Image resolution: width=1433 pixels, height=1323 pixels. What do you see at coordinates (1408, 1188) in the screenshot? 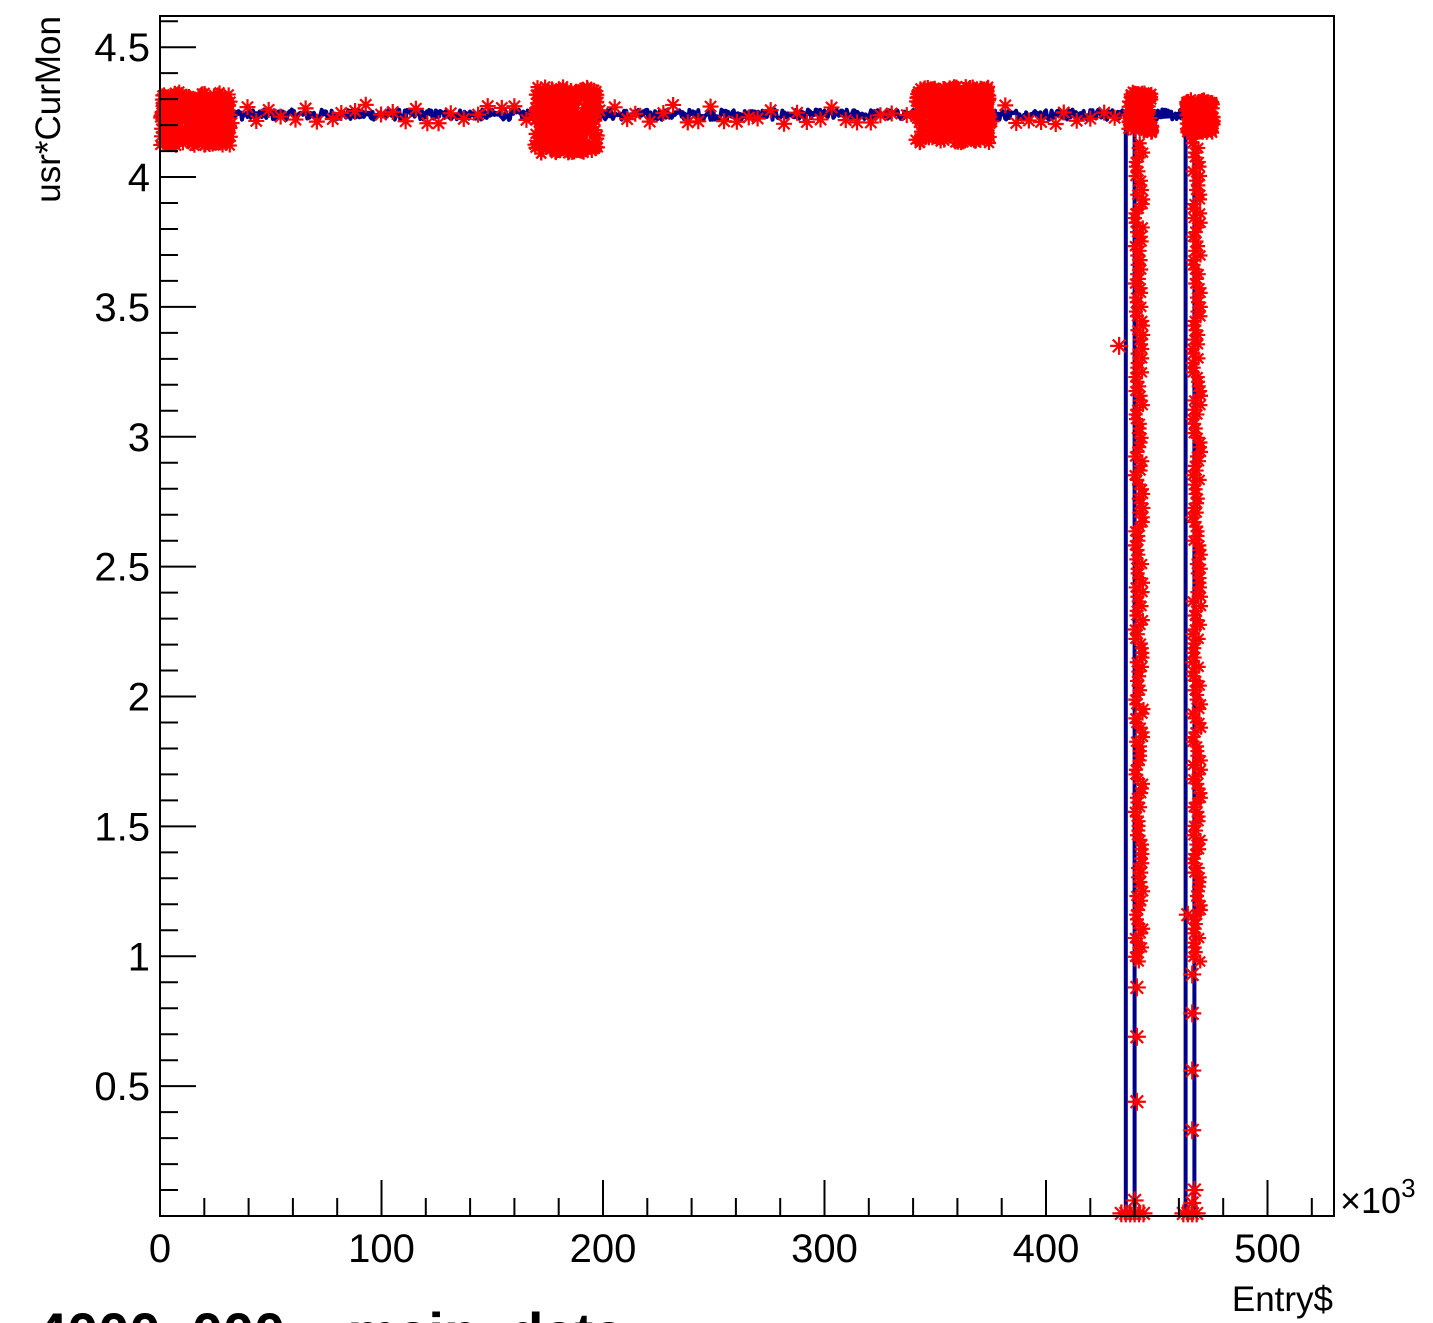
I see `x-axis-multiplier-exponent: 3` at bounding box center [1408, 1188].